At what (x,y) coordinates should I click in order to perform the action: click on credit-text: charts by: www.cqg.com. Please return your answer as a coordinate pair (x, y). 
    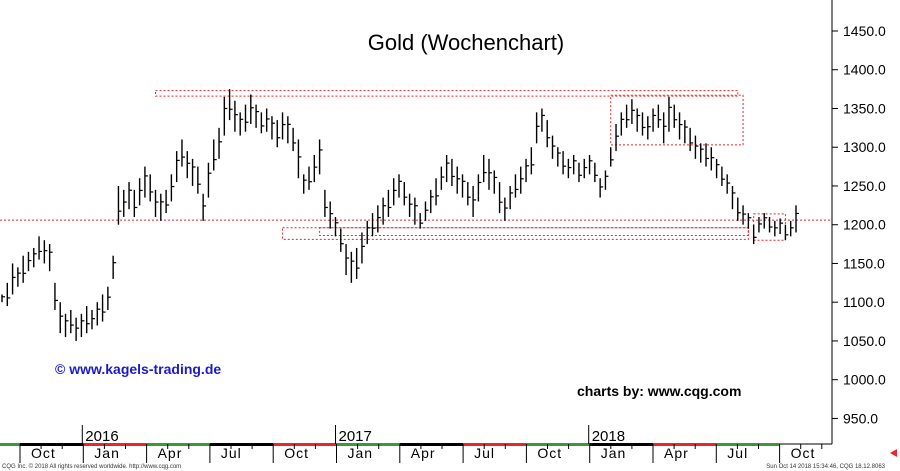
    Looking at the image, I should click on (659, 391).